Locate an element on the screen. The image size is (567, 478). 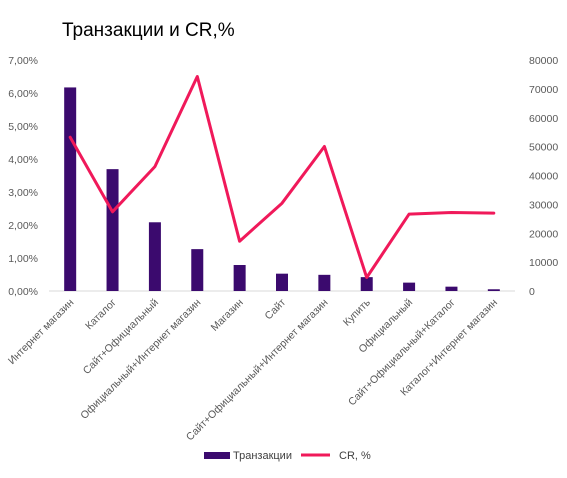
legend: Транзакции CR, % is located at coordinates (287, 456).